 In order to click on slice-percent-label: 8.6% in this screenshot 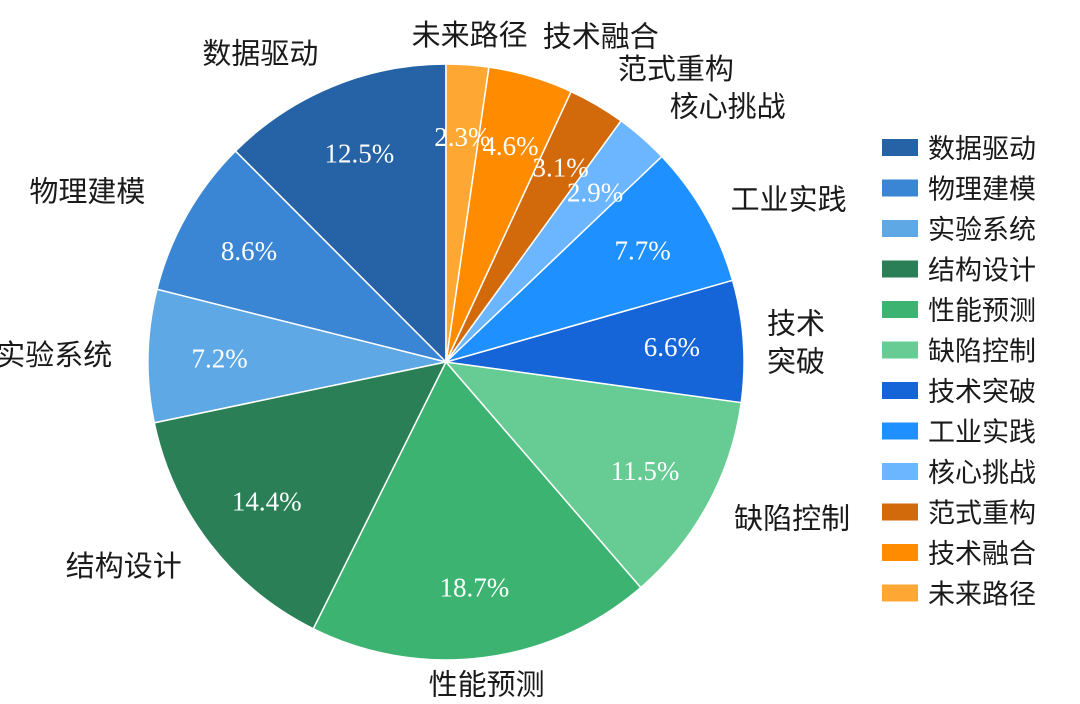, I will do `click(249, 251)`.